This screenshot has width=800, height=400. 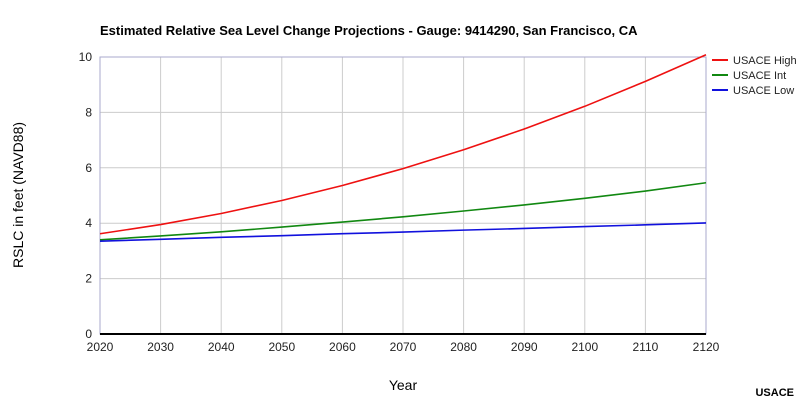 I want to click on y-tick-label: 8, so click(x=88, y=112).